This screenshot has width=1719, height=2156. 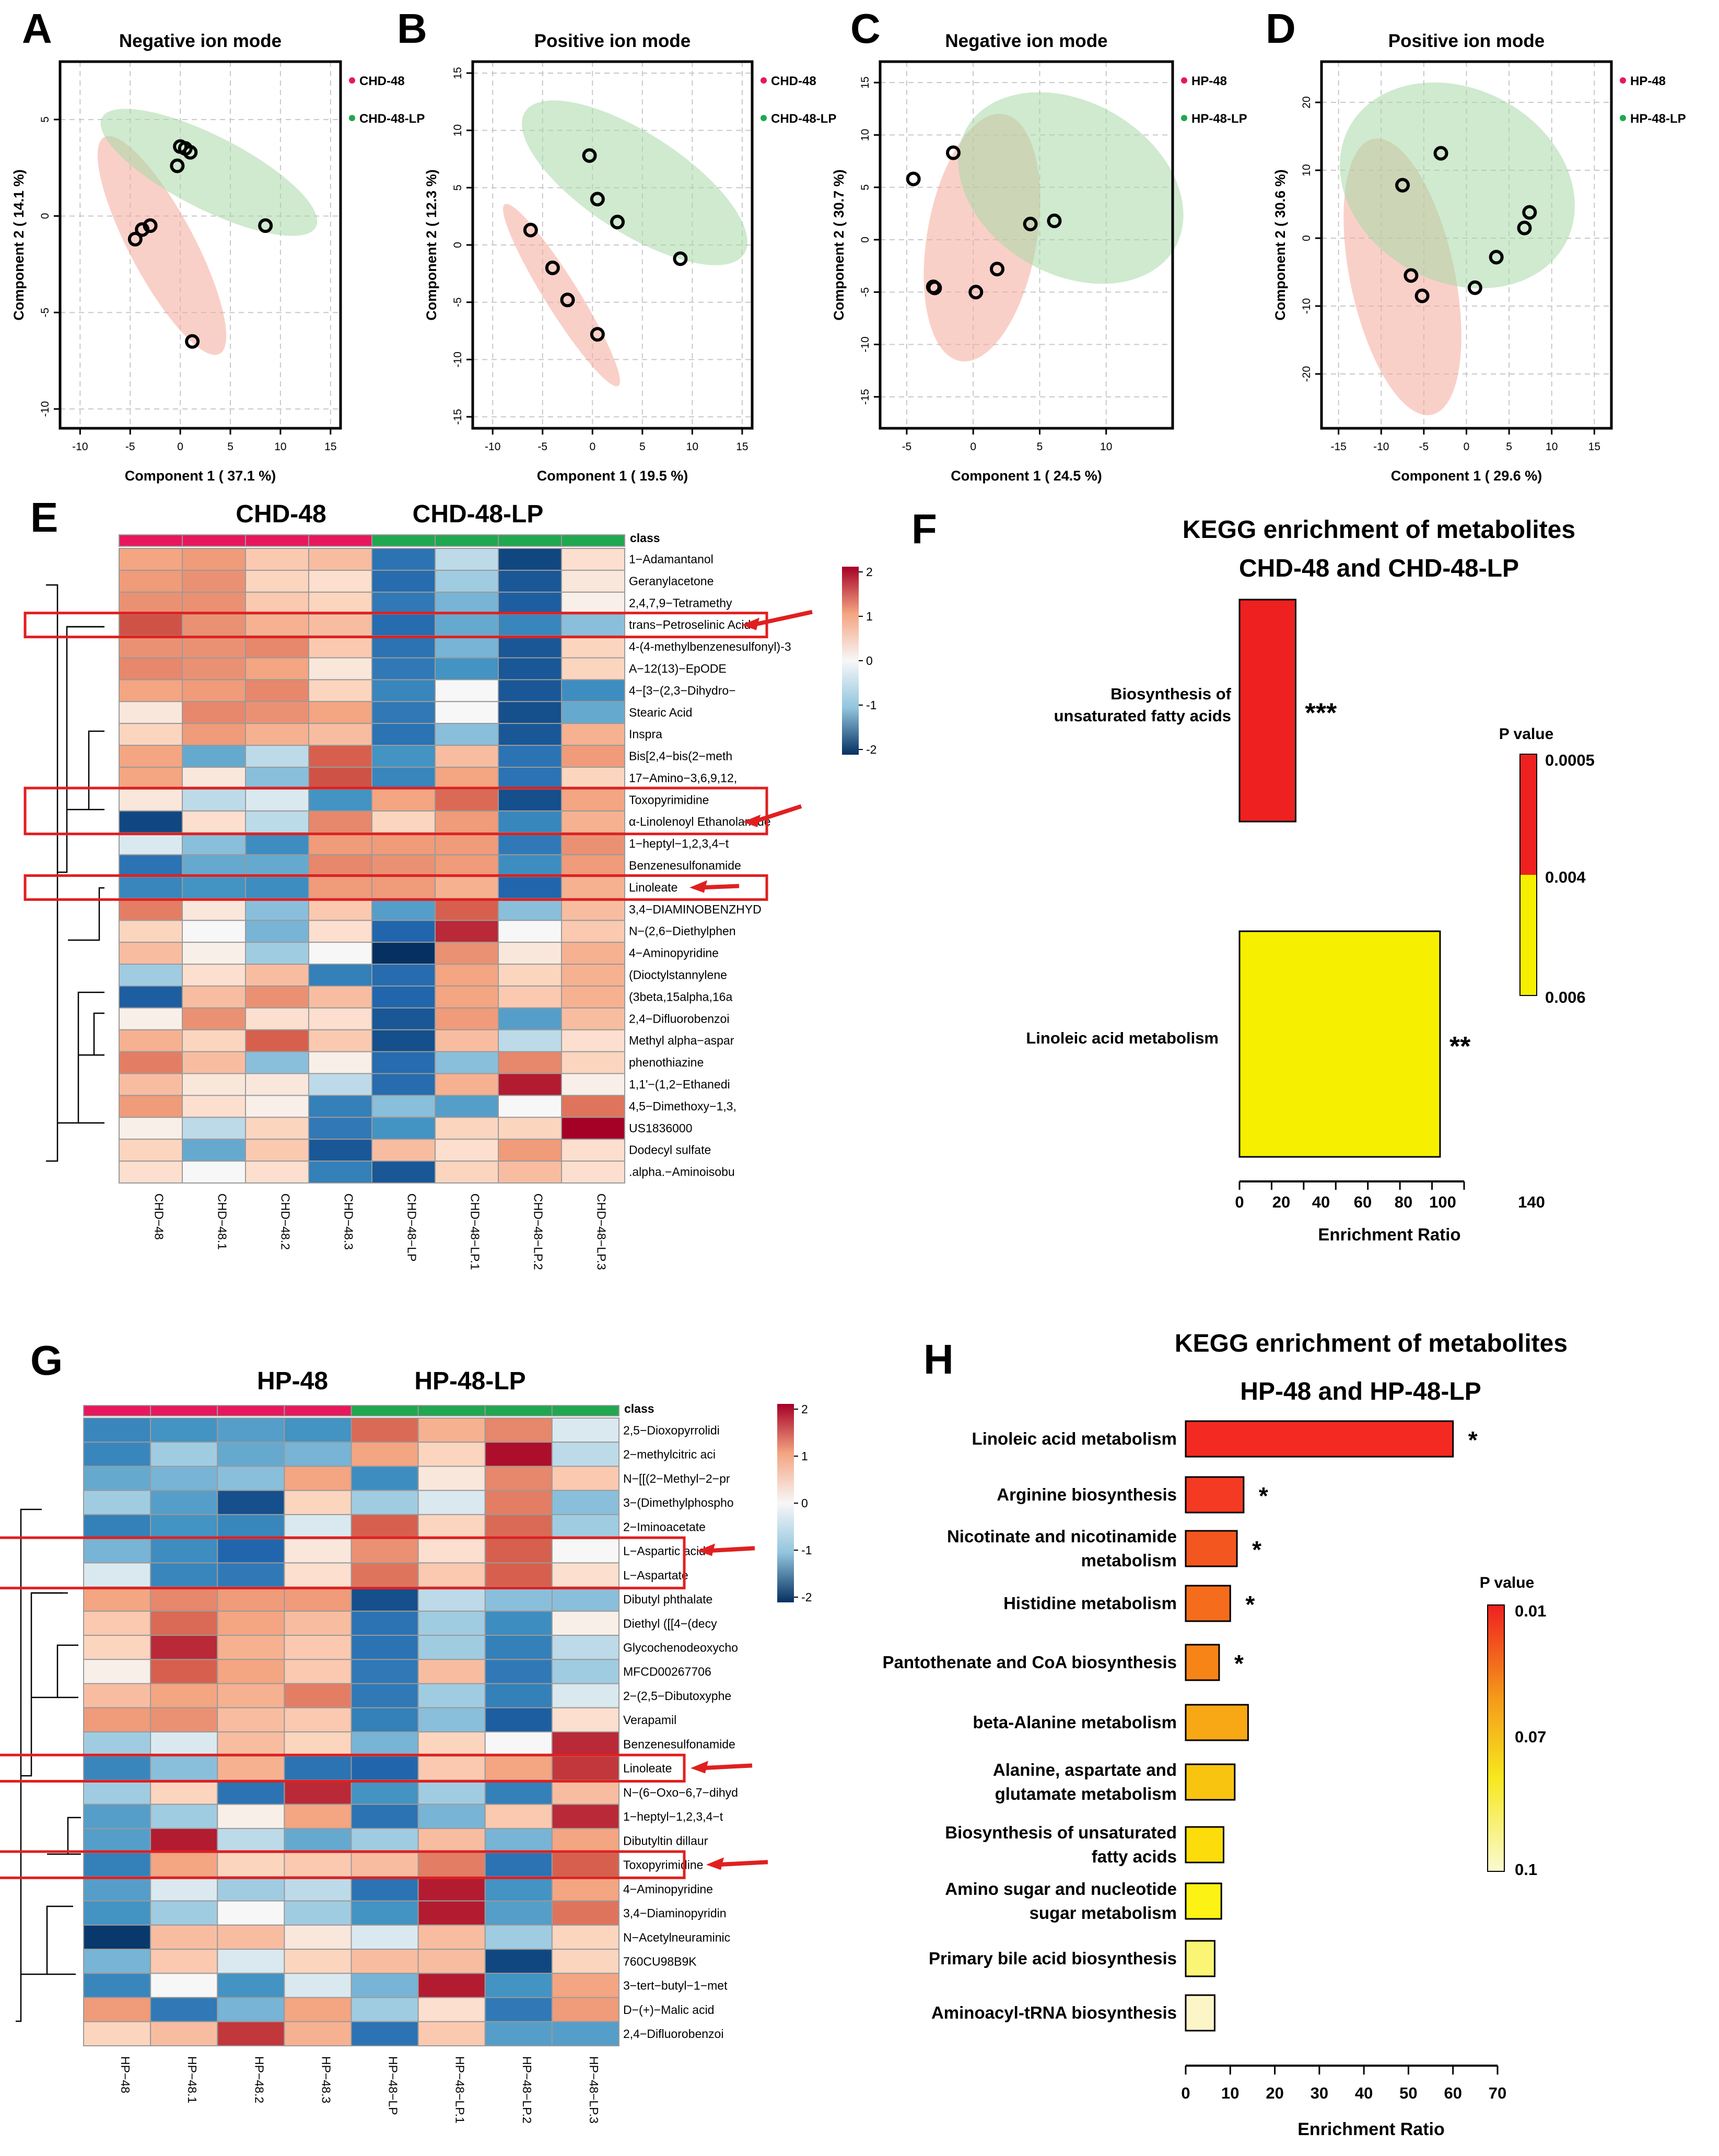 What do you see at coordinates (674, 953) in the screenshot?
I see `row-label: 4−Aminopyridine` at bounding box center [674, 953].